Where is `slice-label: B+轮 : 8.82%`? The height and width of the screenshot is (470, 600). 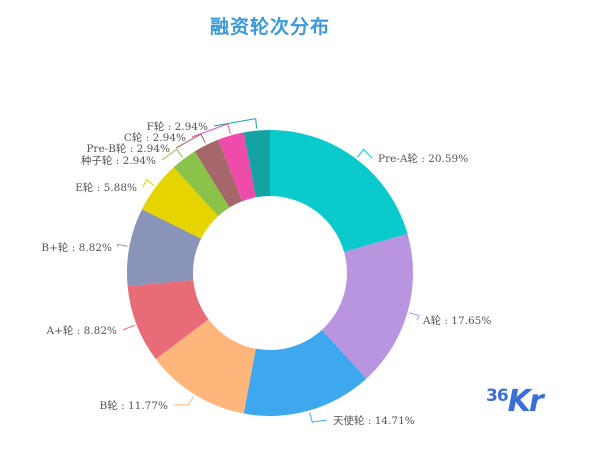
slice-label: B+轮 : 8.82% is located at coordinates (76, 247).